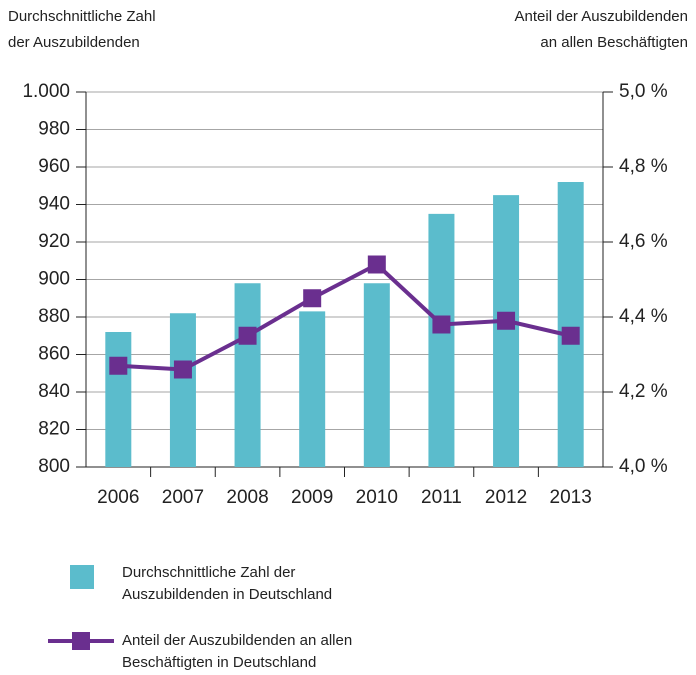 This screenshot has height=675, width=696. I want to click on y2-axis-title: Anteil der Auszubildenden, so click(601, 16).